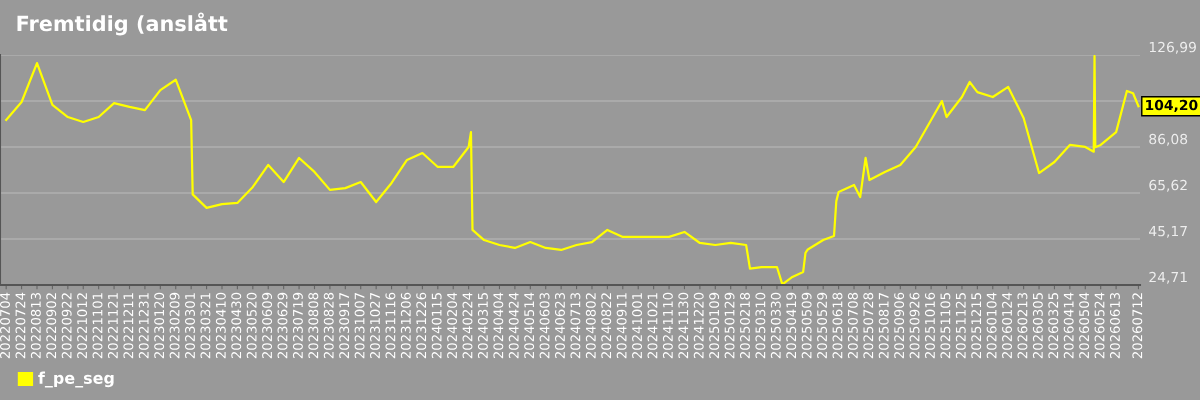 The height and width of the screenshot is (400, 1200). I want to click on x-tick-label: 20231116, so click(390, 325).